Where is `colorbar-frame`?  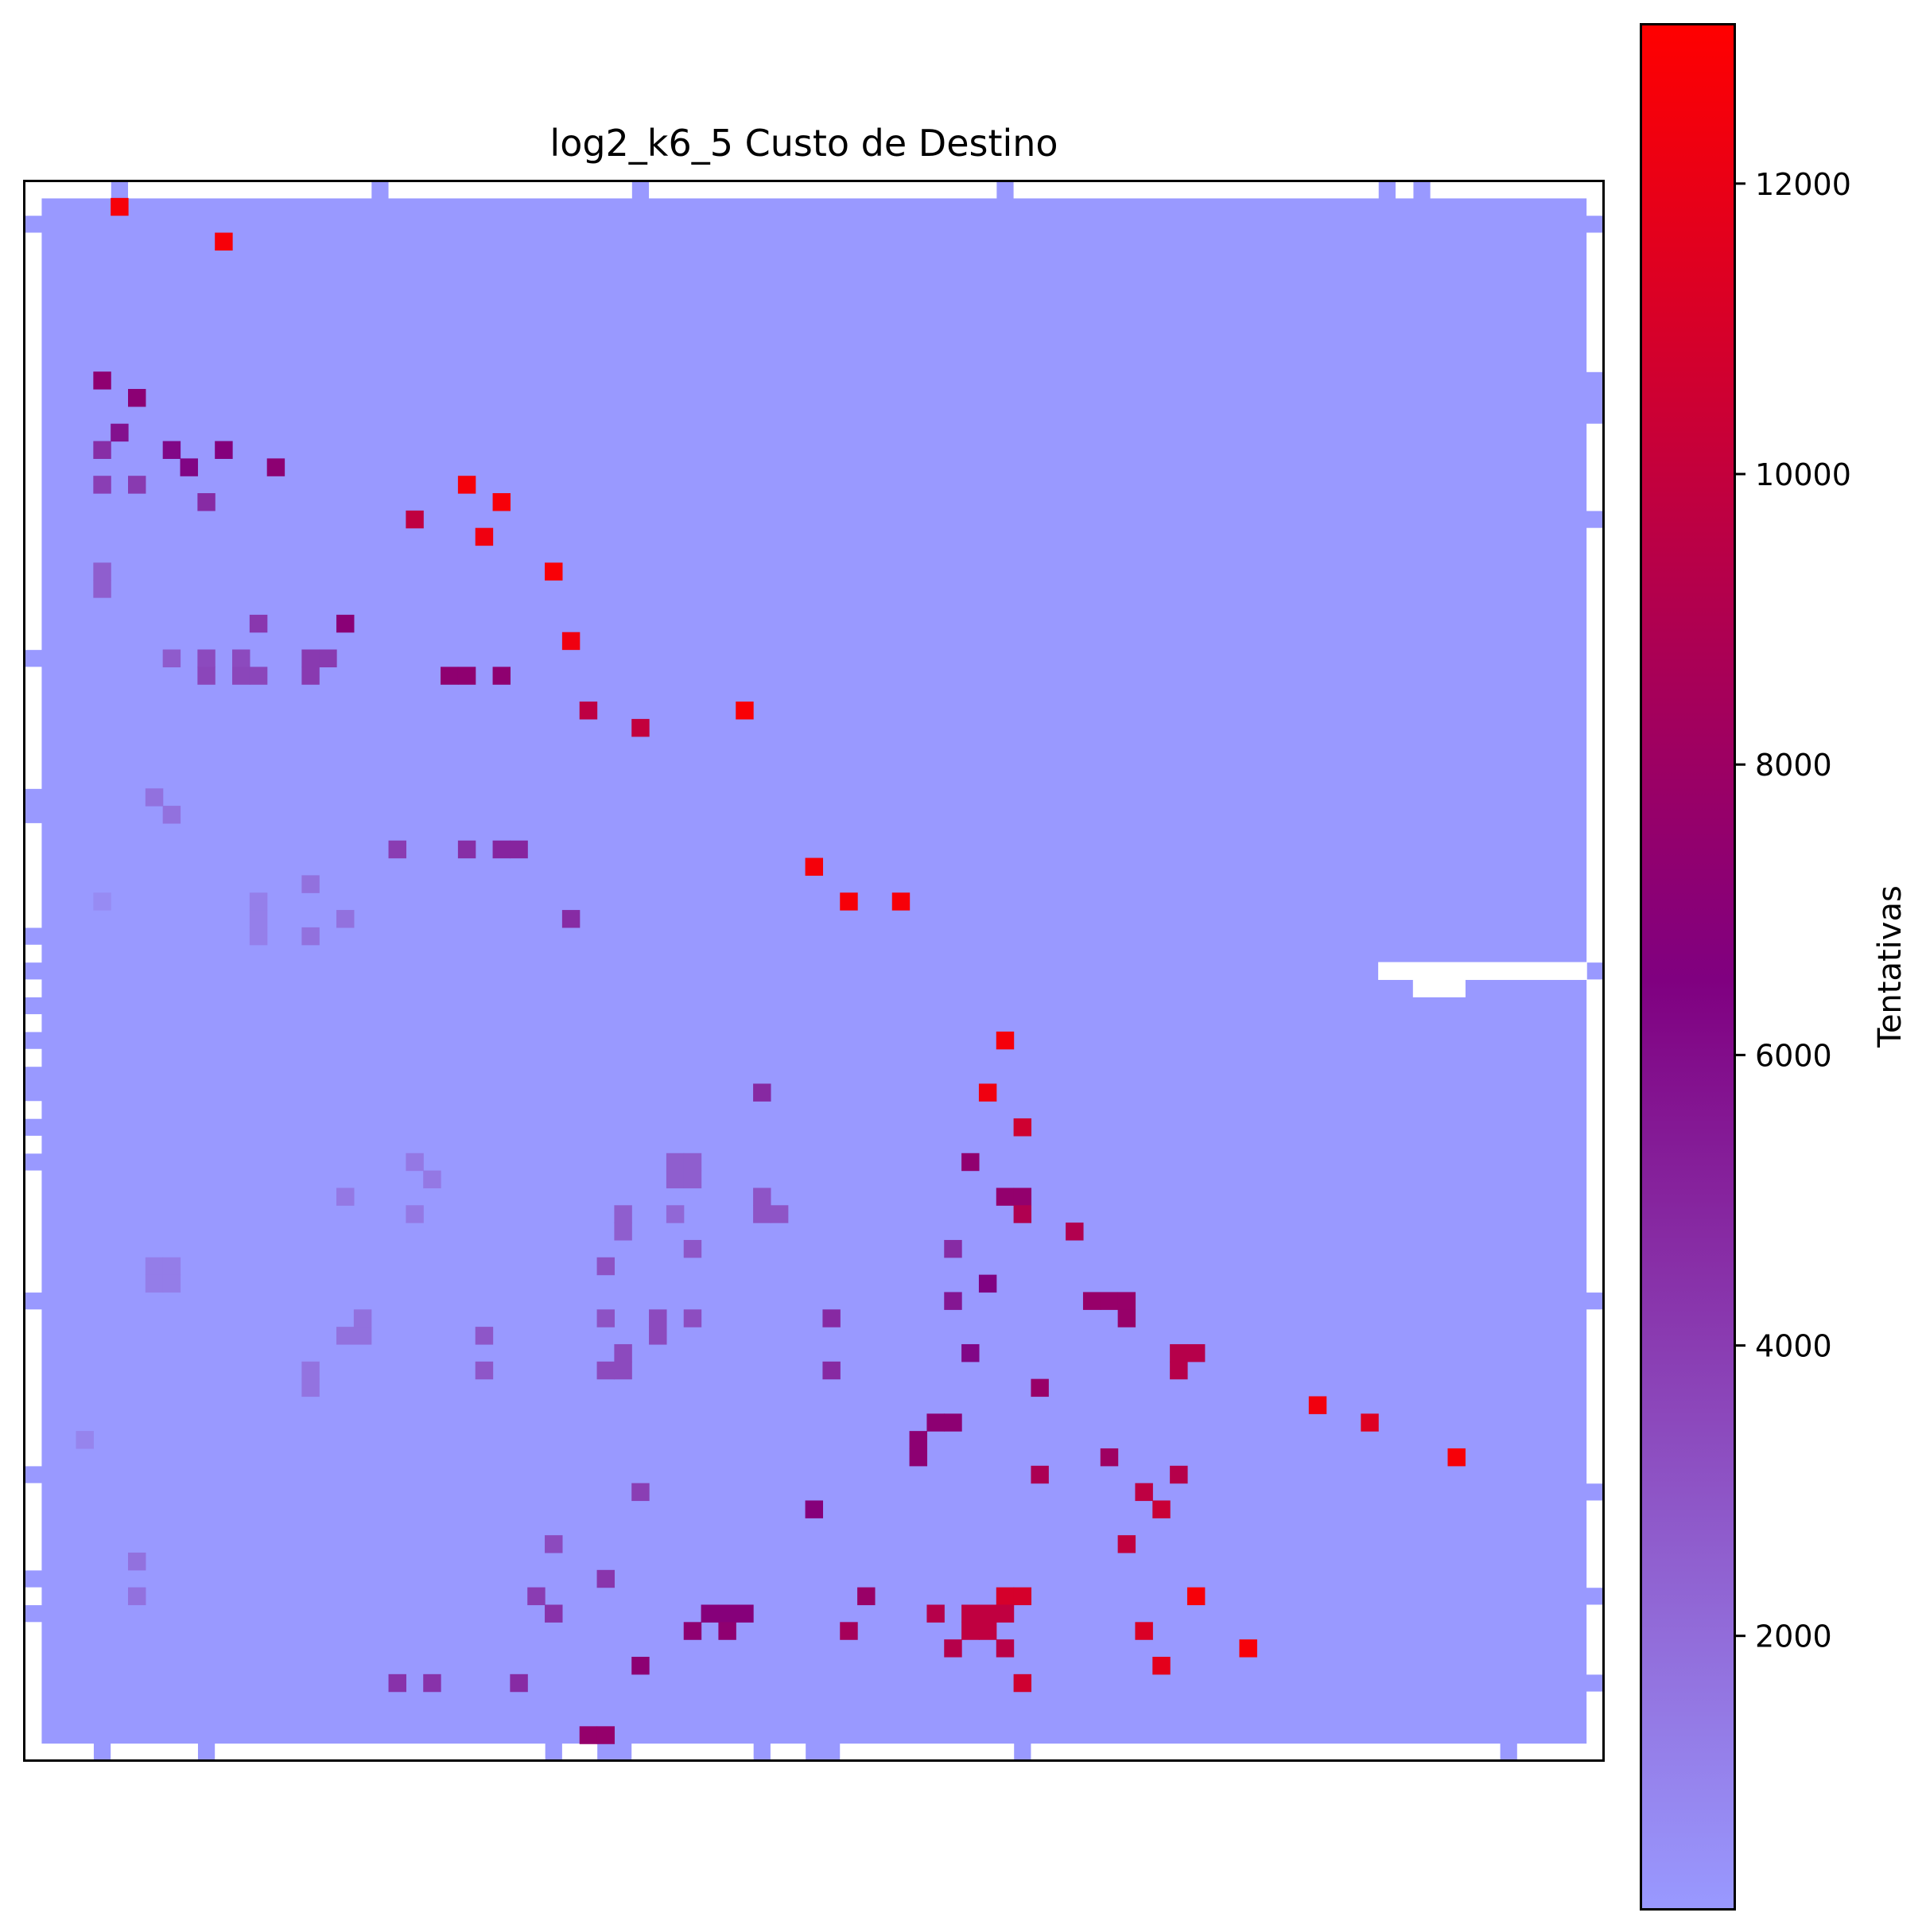
colorbar-frame is located at coordinates (1688, 967).